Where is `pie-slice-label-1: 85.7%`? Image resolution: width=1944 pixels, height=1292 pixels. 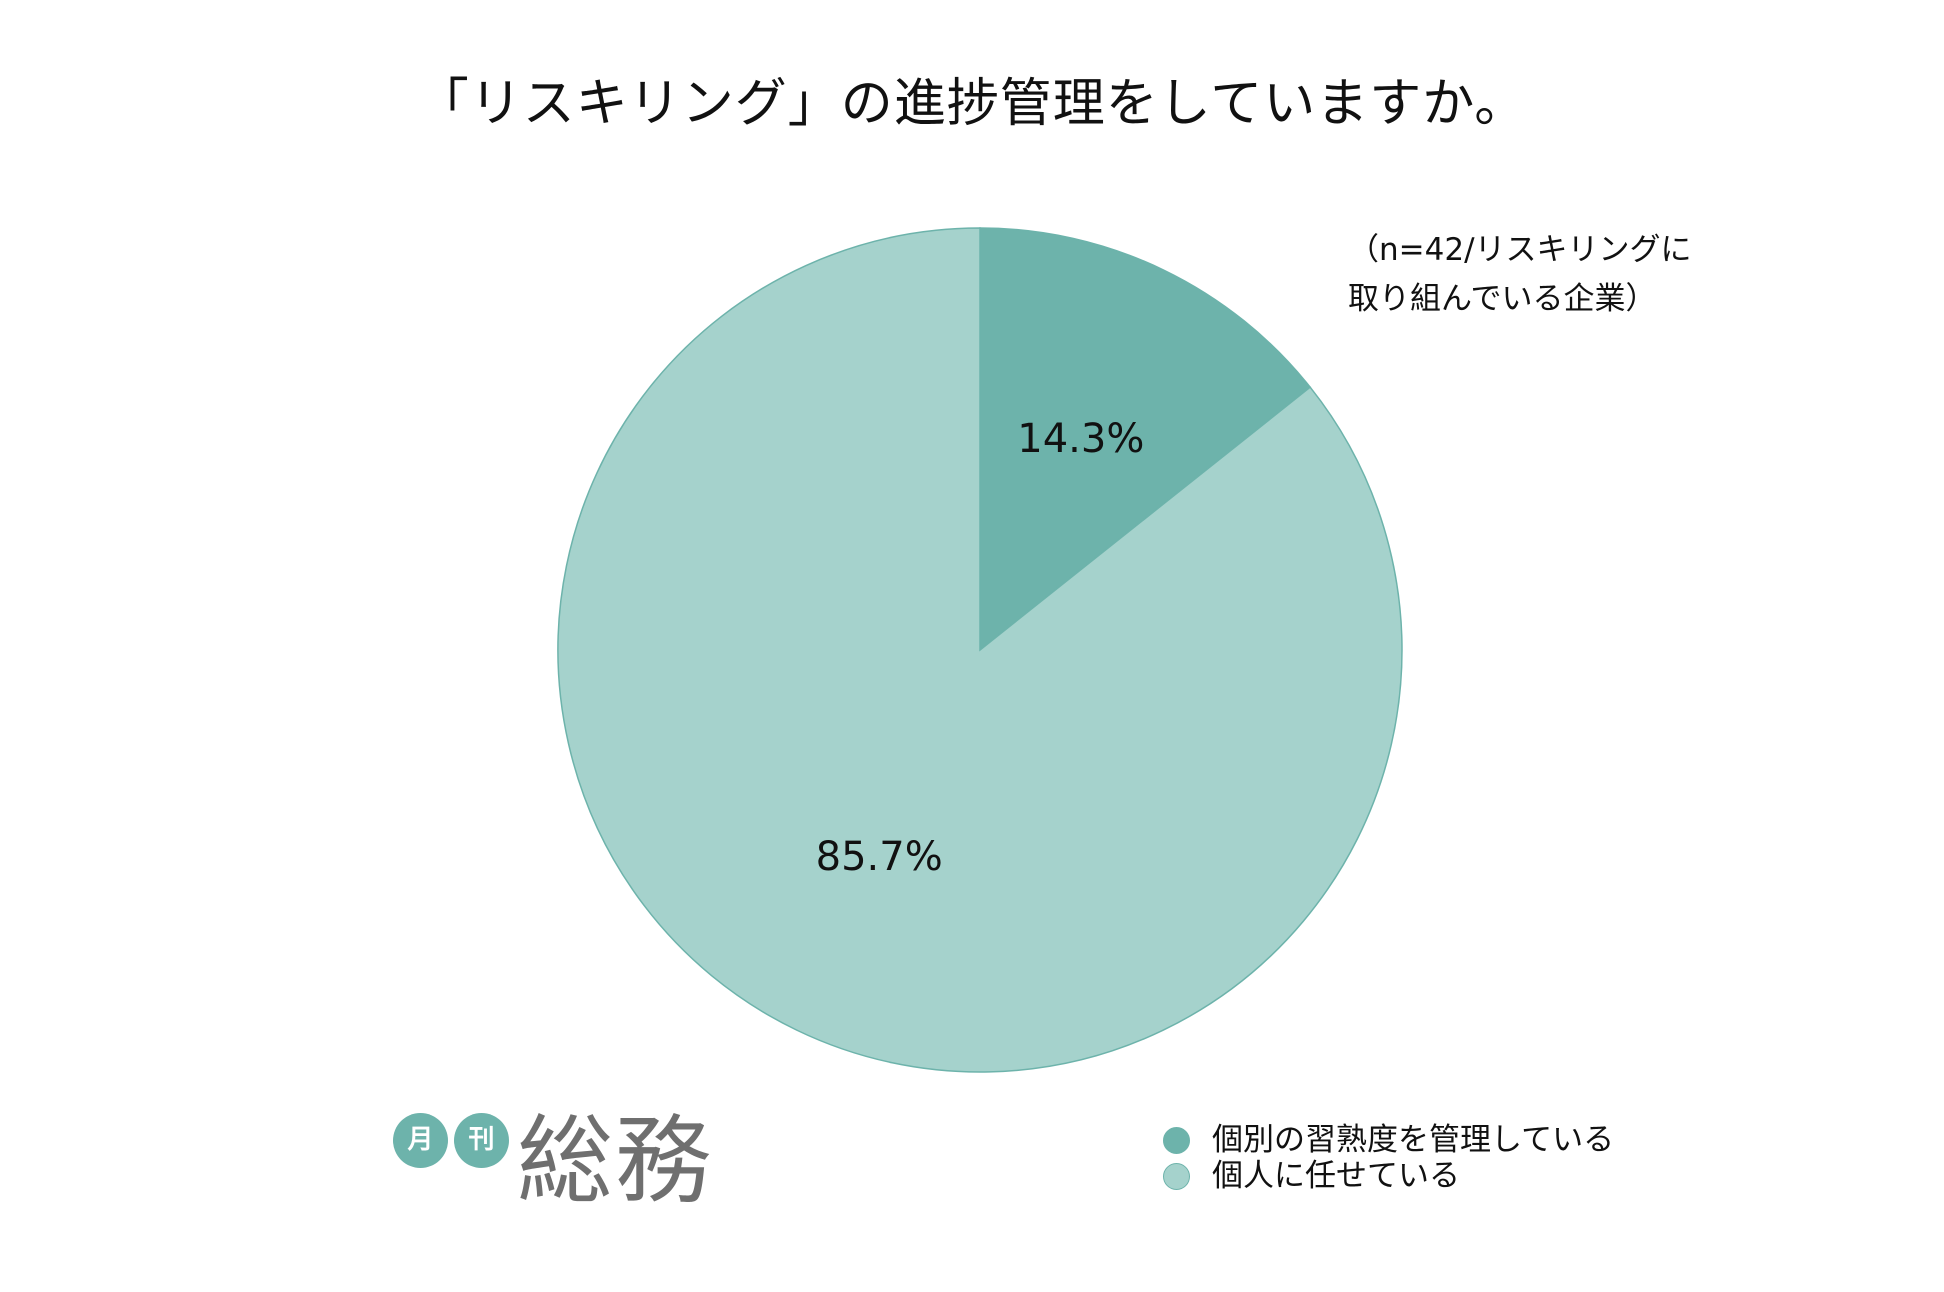 pie-slice-label-1: 85.7% is located at coordinates (879, 857).